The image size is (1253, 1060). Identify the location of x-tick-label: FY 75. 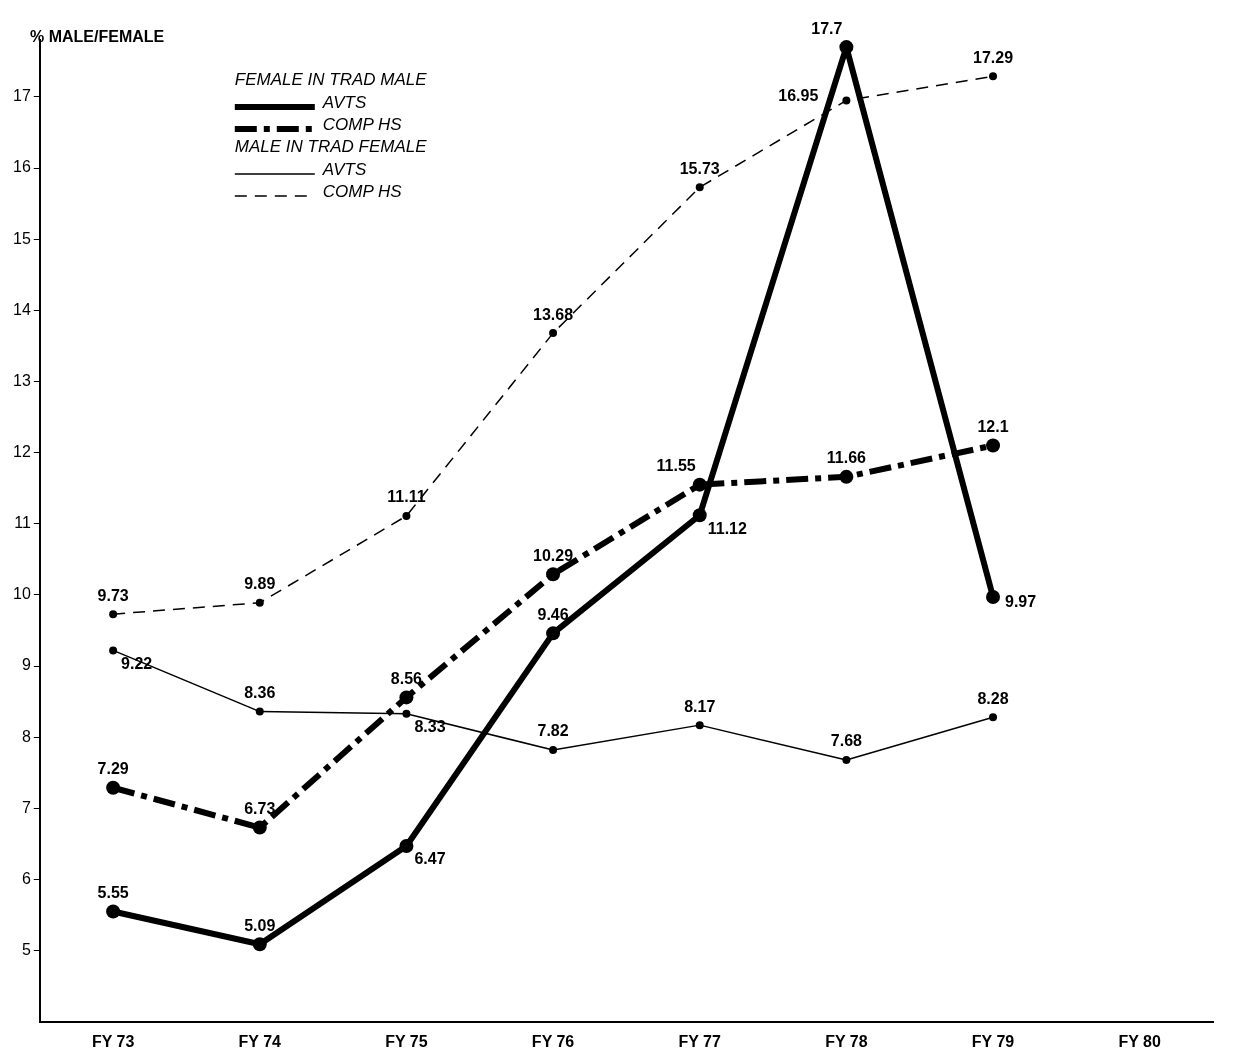
(406, 1041).